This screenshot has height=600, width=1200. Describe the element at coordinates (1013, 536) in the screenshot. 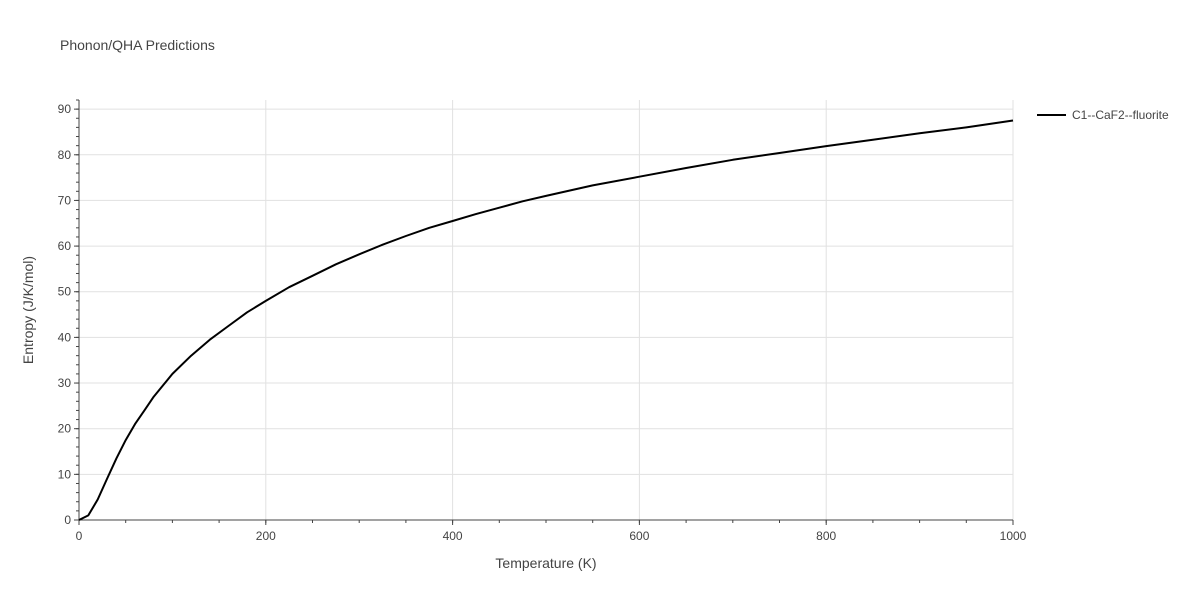

I see `x-tick-label: 1000` at that location.